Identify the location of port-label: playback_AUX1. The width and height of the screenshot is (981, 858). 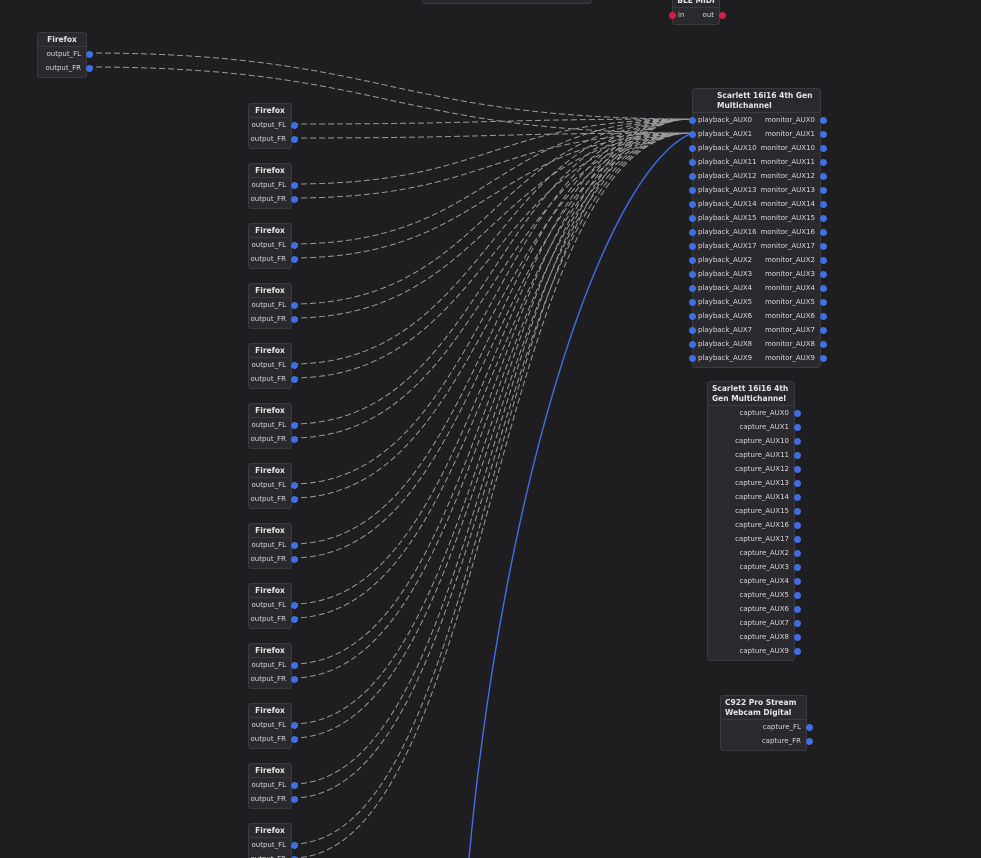
(725, 134).